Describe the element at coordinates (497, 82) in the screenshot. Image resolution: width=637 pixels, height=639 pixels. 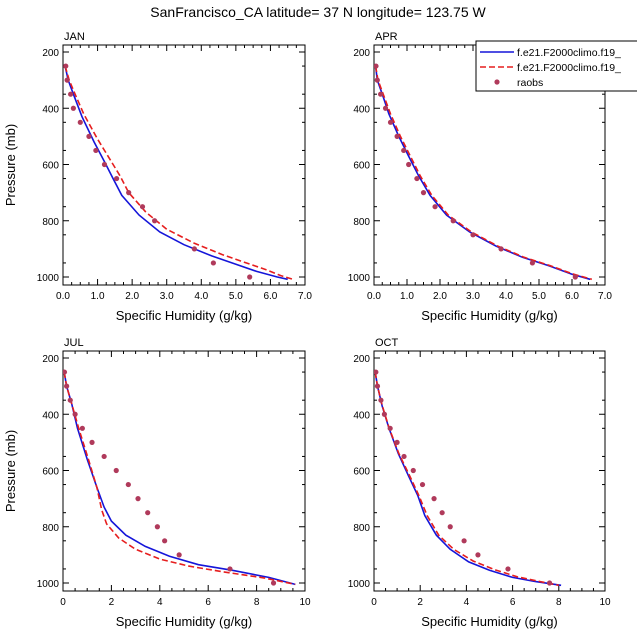
I see `legend-marker` at that location.